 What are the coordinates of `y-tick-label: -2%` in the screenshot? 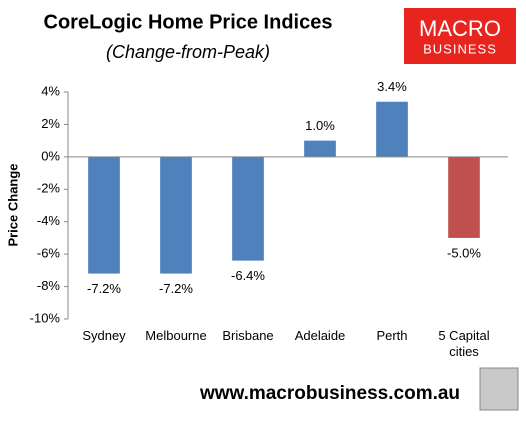 It's located at (49, 188).